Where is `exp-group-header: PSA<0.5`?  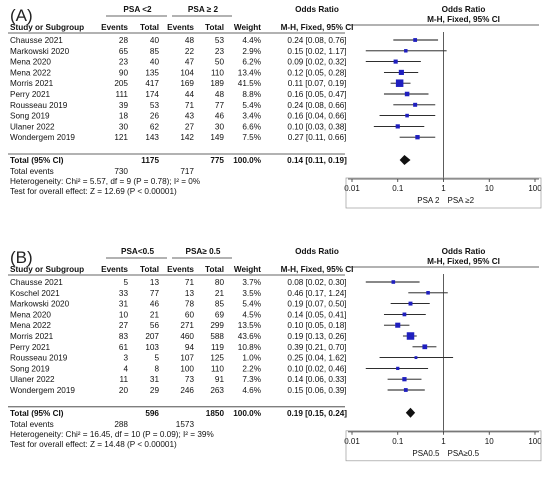
exp-group-header: PSA<0.5 is located at coordinates (137, 251).